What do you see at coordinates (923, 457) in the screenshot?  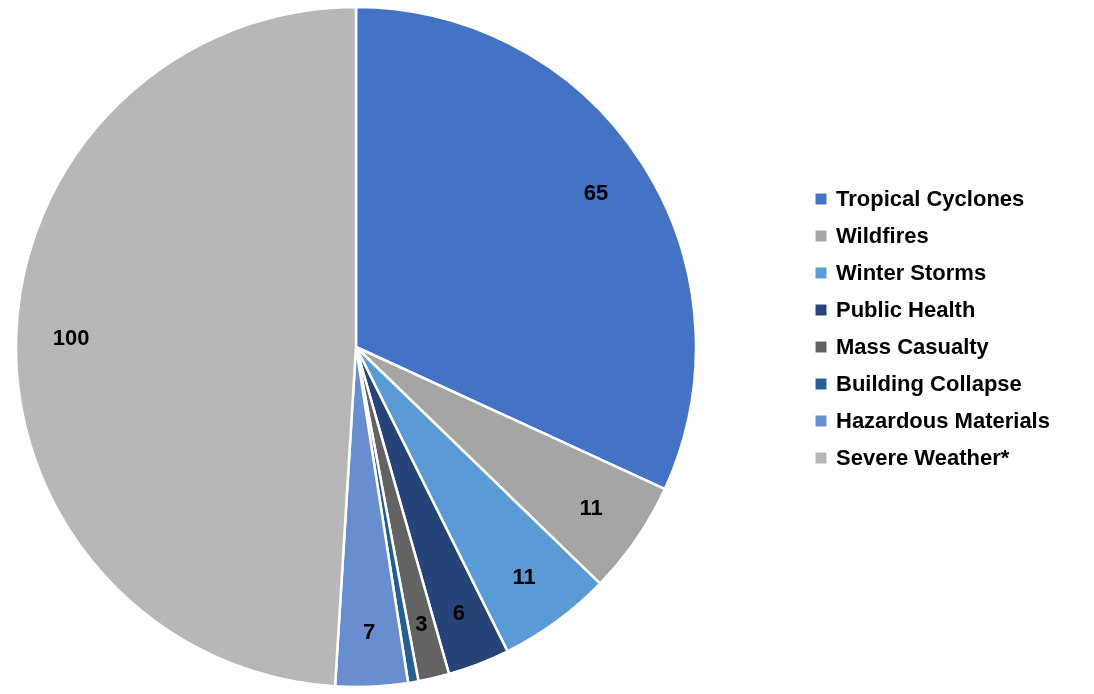 I see `legend-label: Severe Weather*` at bounding box center [923, 457].